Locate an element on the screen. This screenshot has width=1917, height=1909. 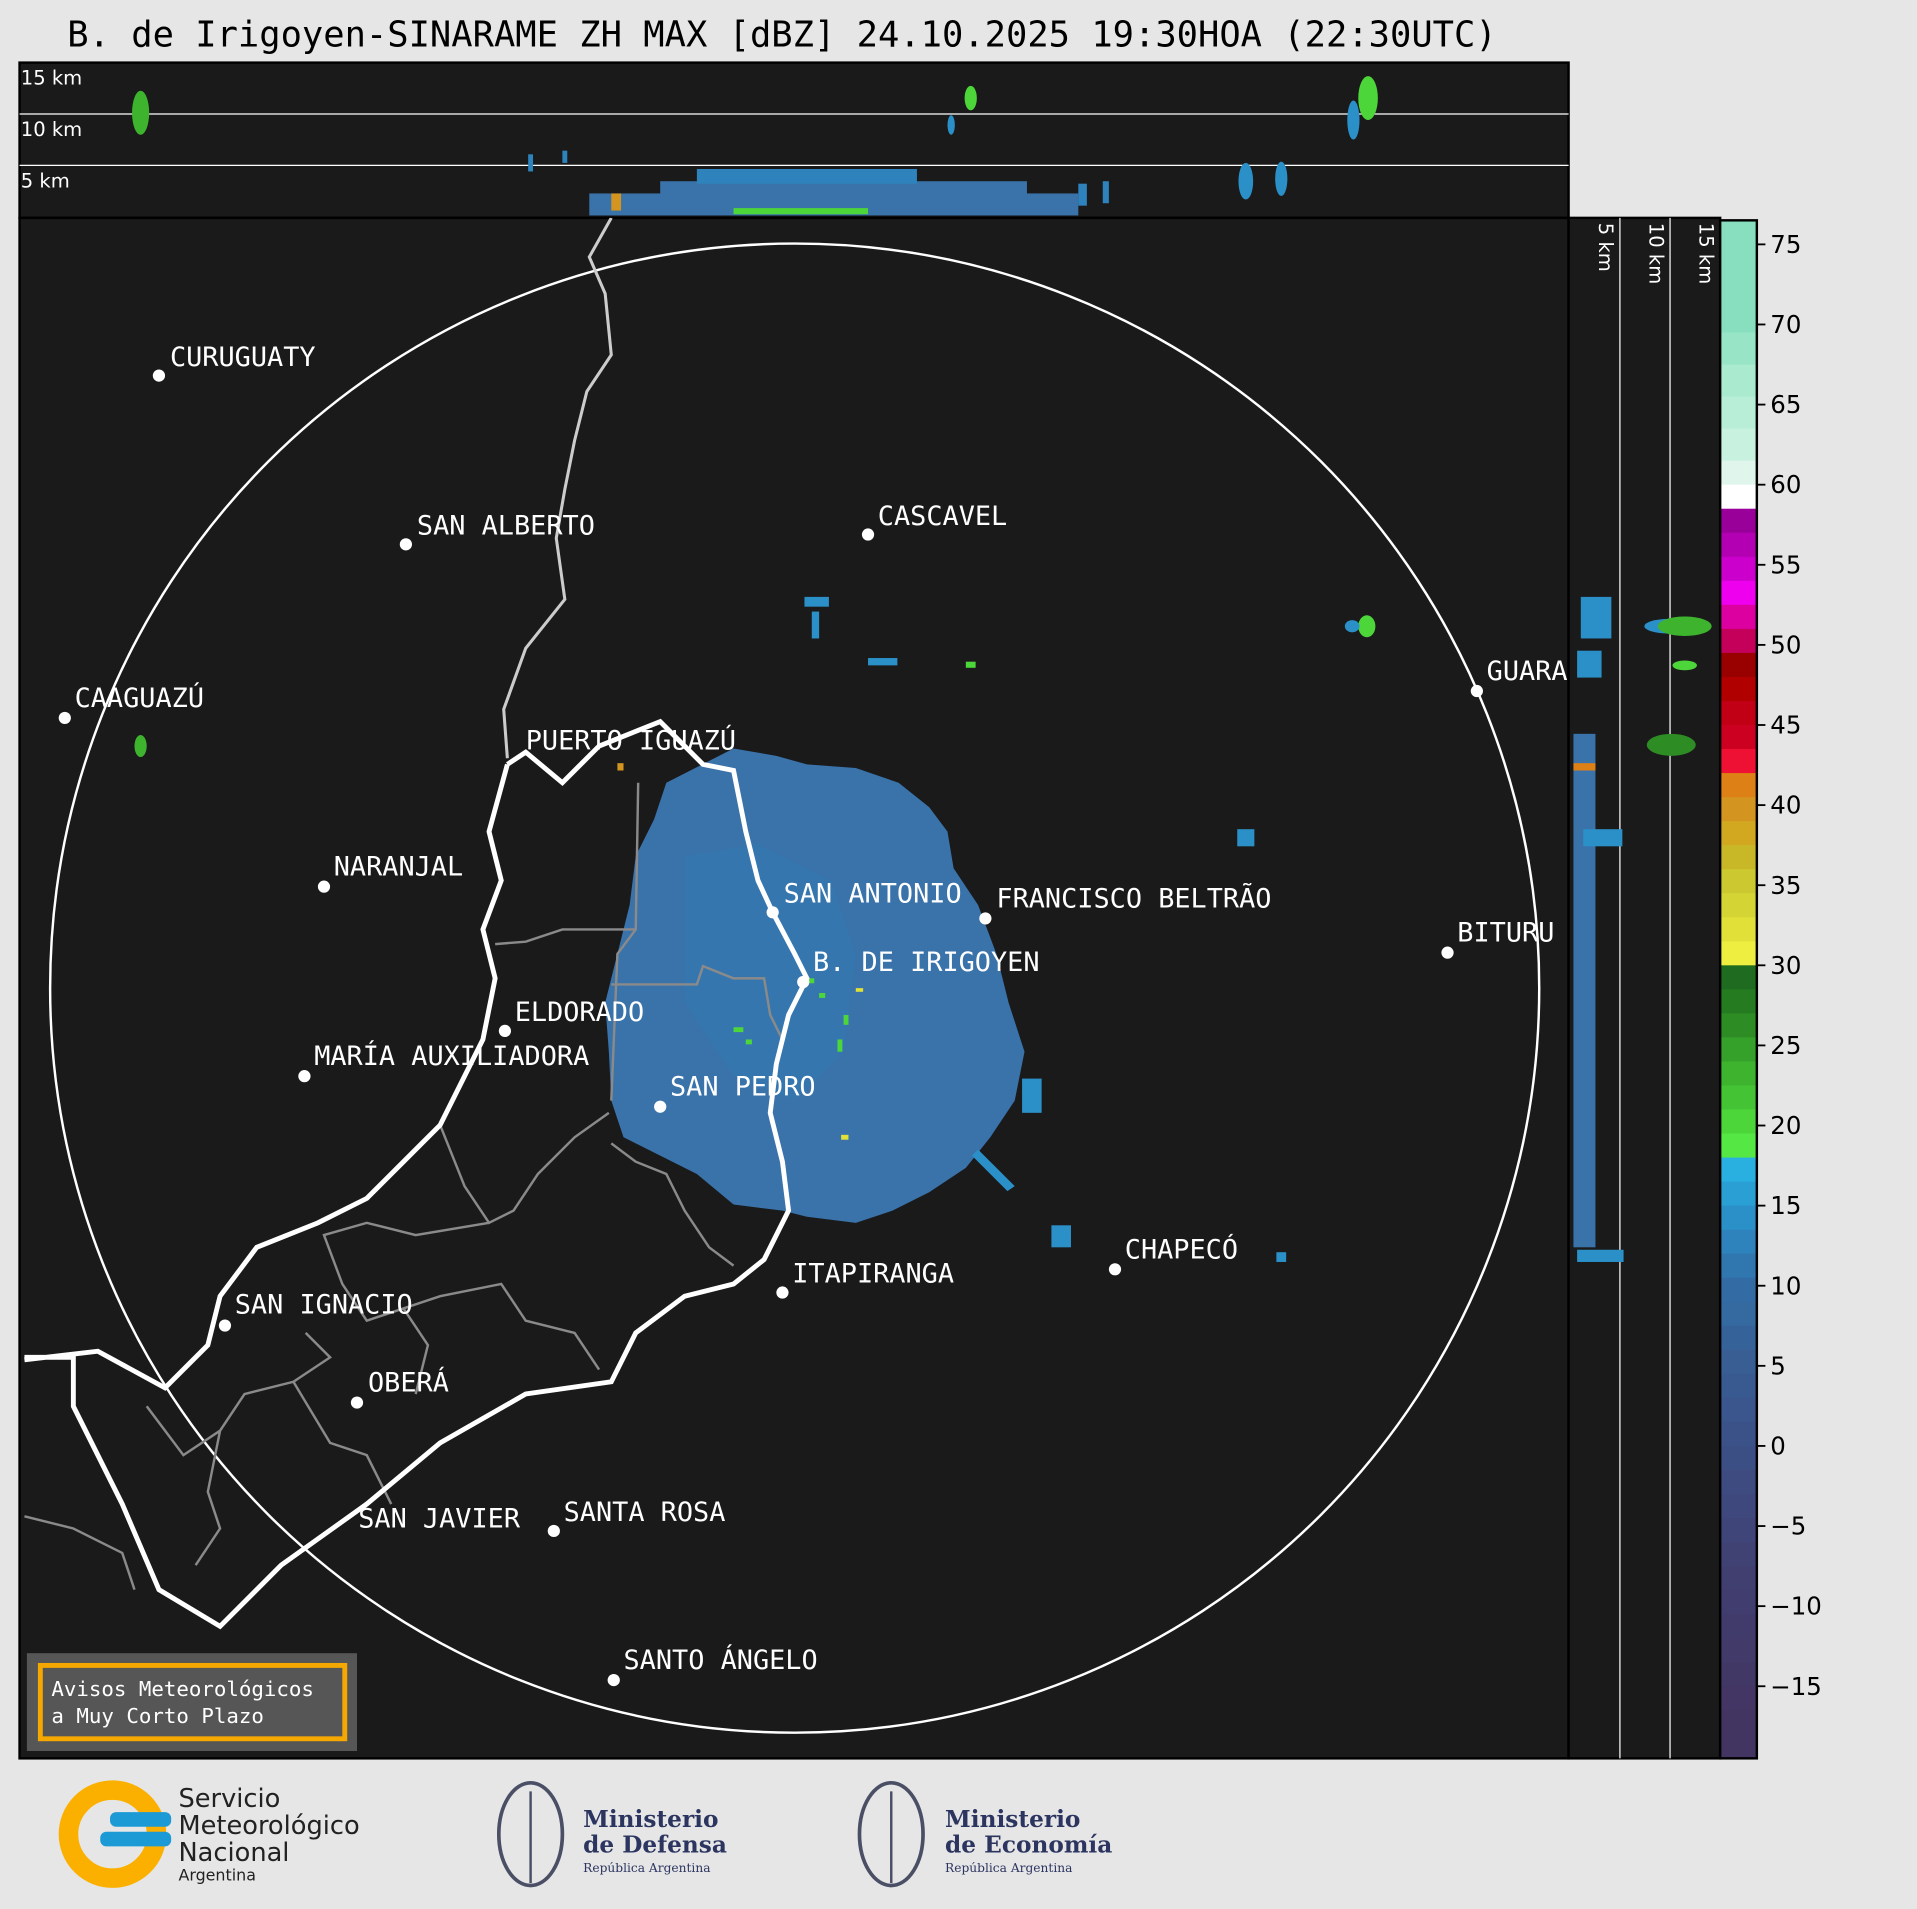
svg-text: SAN JAVIER is located at coordinates (439, 1518).